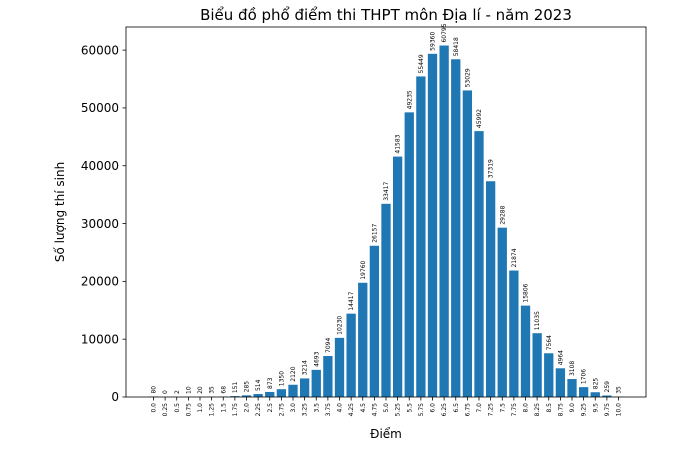 This screenshot has height=454, width=690. What do you see at coordinates (269, 394) in the screenshot?
I see `bar-2.5` at bounding box center [269, 394].